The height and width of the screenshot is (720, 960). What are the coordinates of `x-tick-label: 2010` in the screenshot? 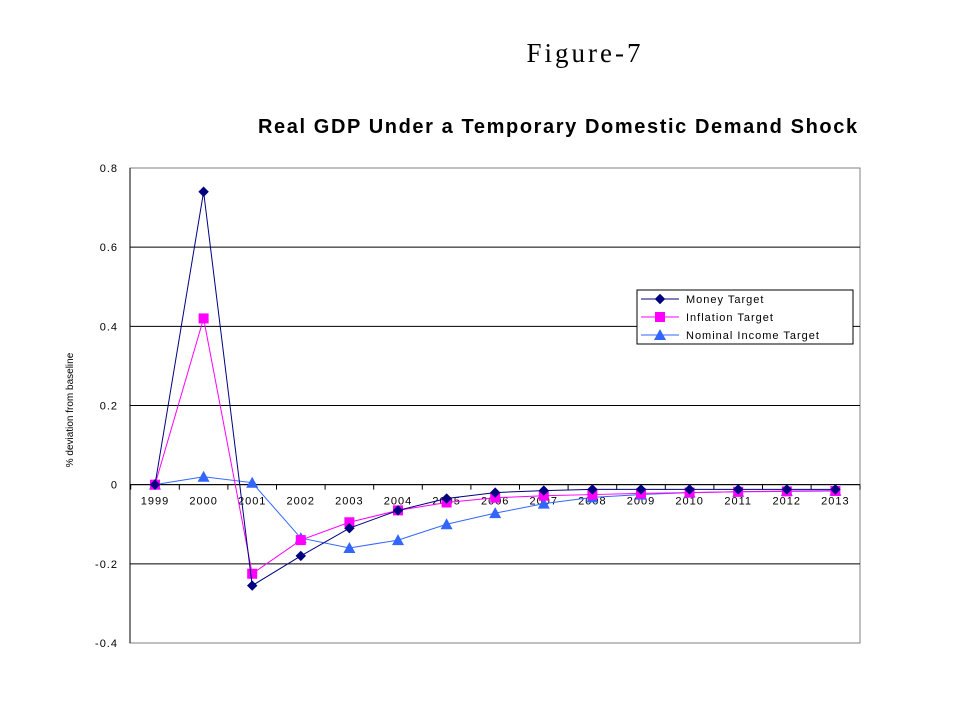 It's located at (689, 502).